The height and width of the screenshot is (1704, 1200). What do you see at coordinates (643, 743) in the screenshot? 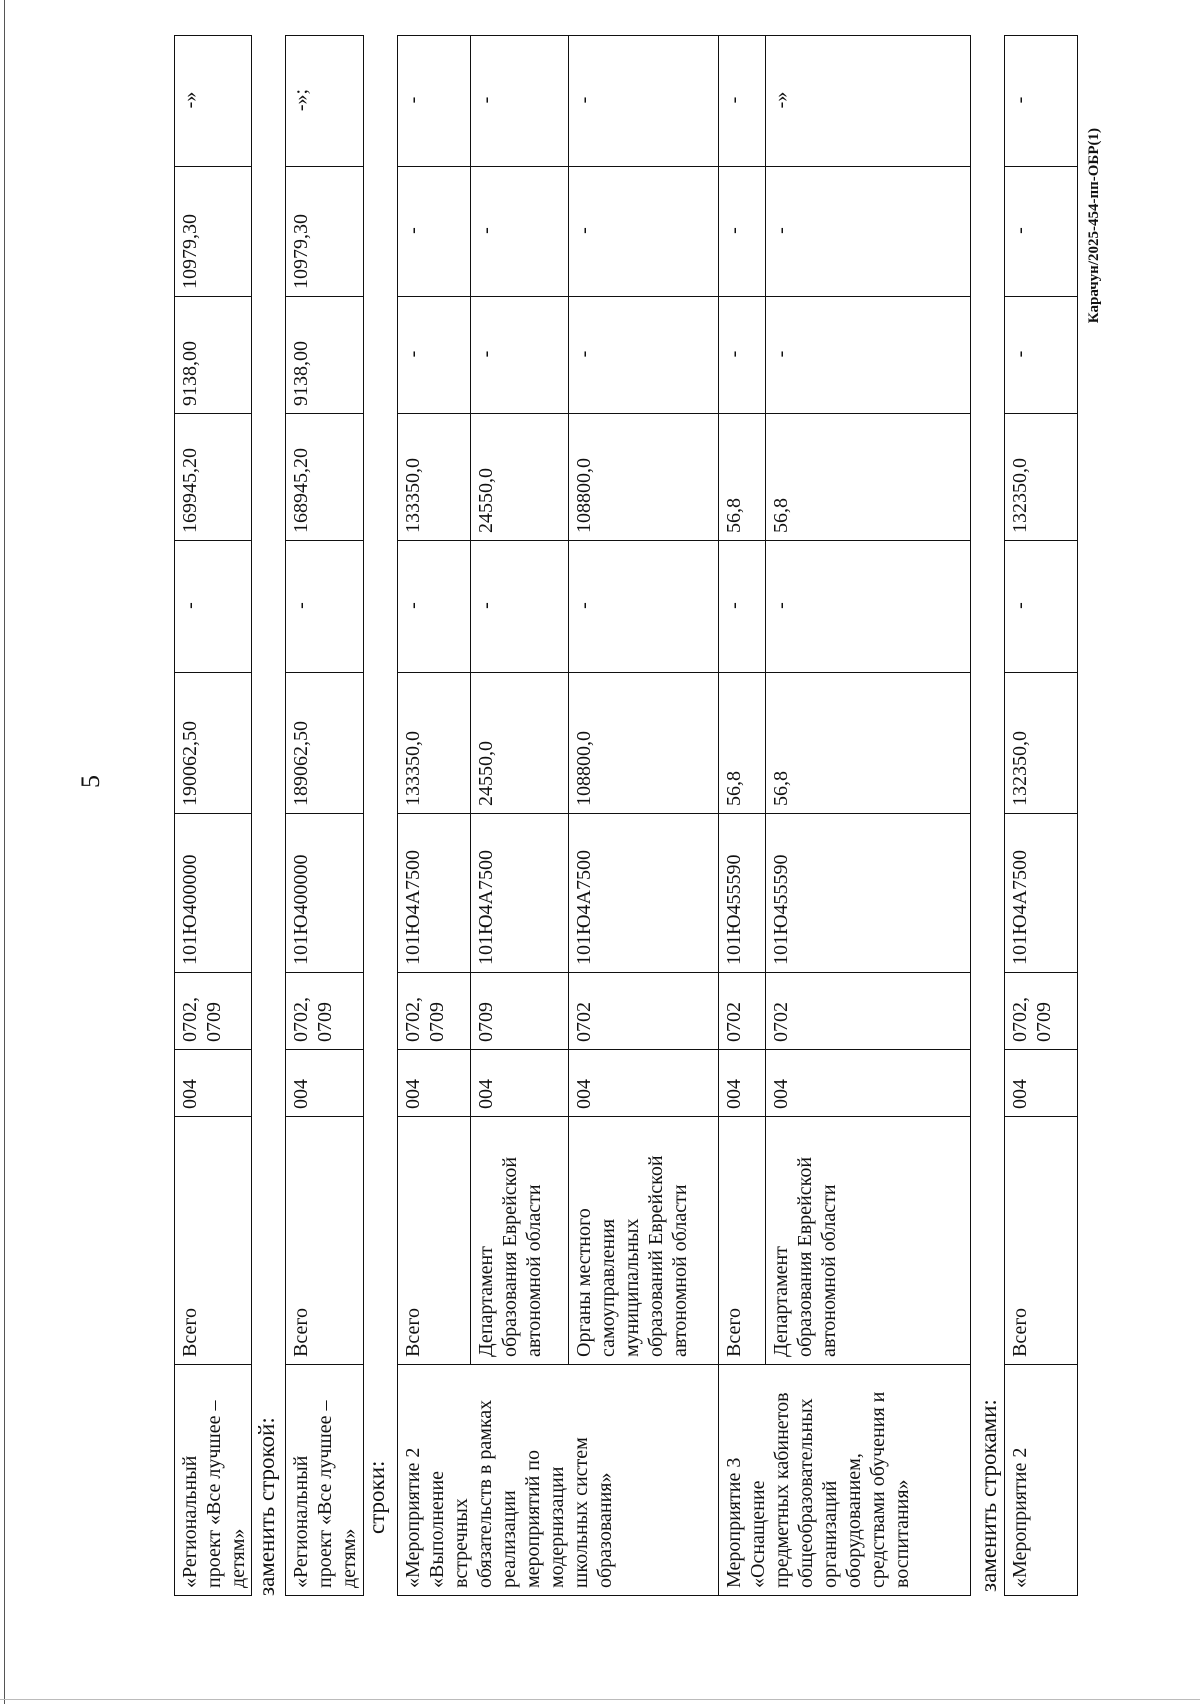
I see `cell-total: 108800,0` at bounding box center [643, 743].